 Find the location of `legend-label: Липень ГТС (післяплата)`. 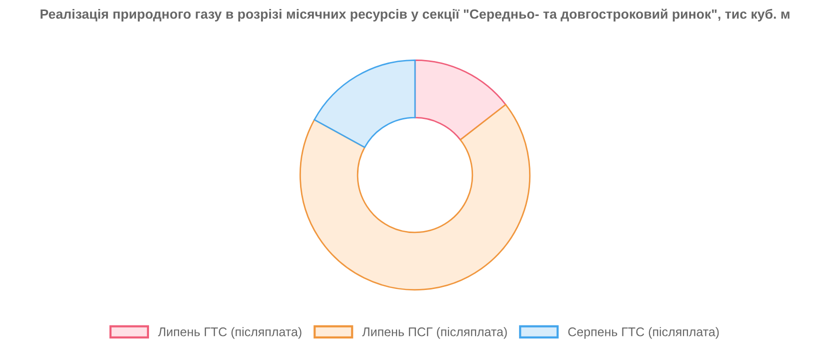

legend-label: Липень ГТС (післяплата) is located at coordinates (230, 333).